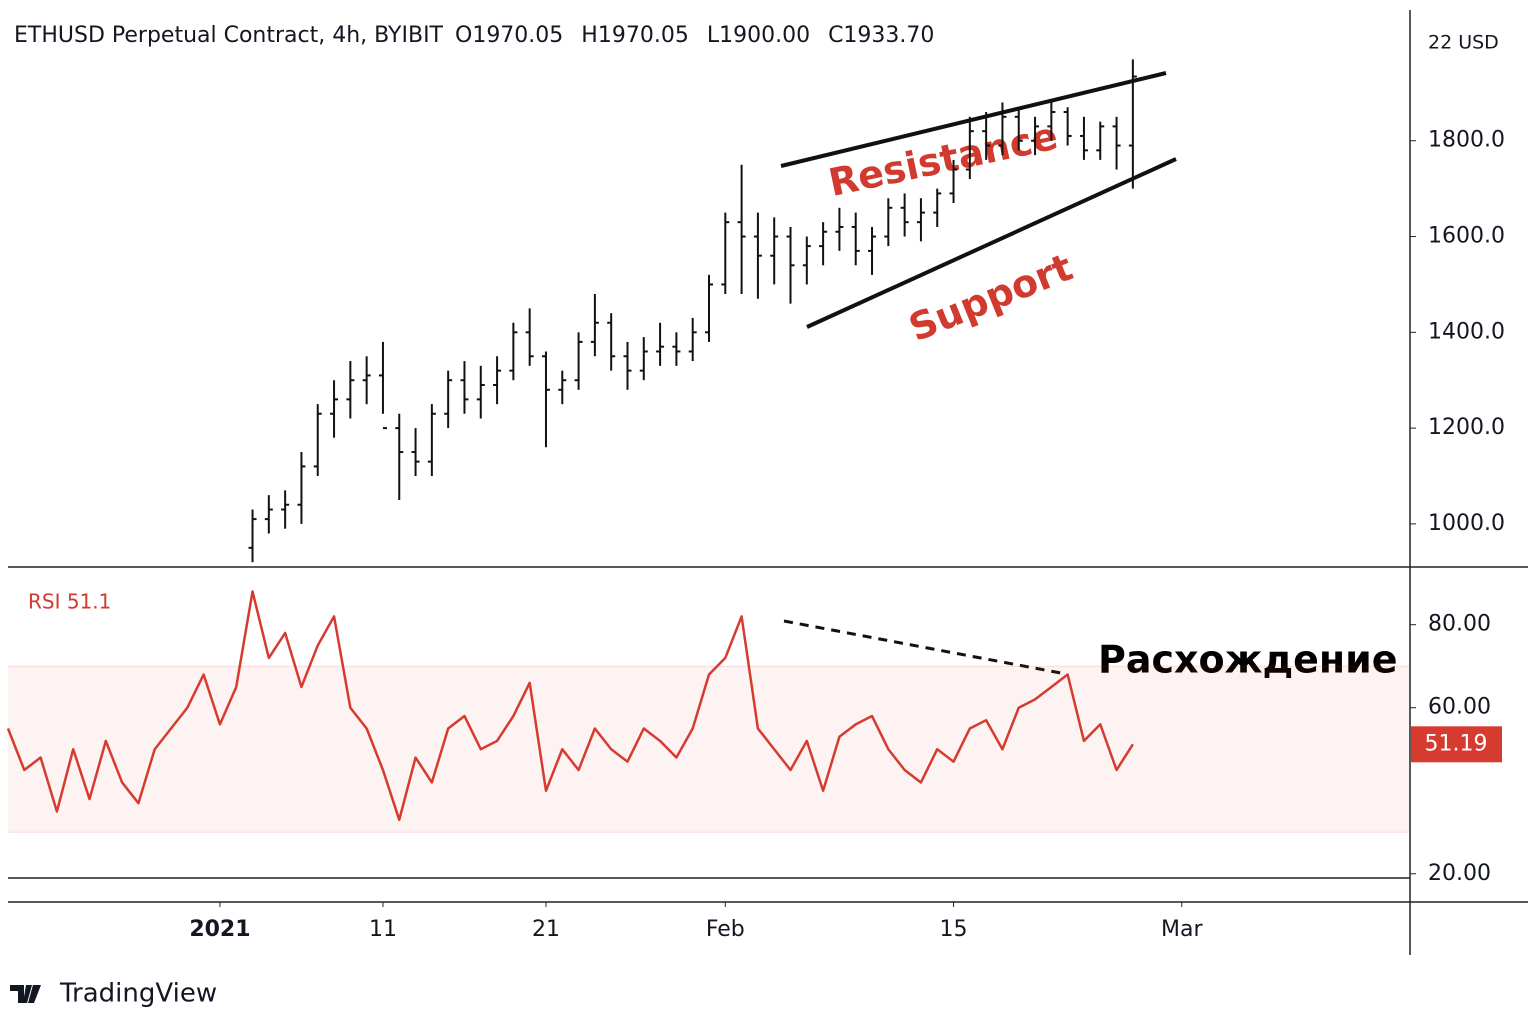  I want to click on open-label: O1970.05, so click(509, 35).